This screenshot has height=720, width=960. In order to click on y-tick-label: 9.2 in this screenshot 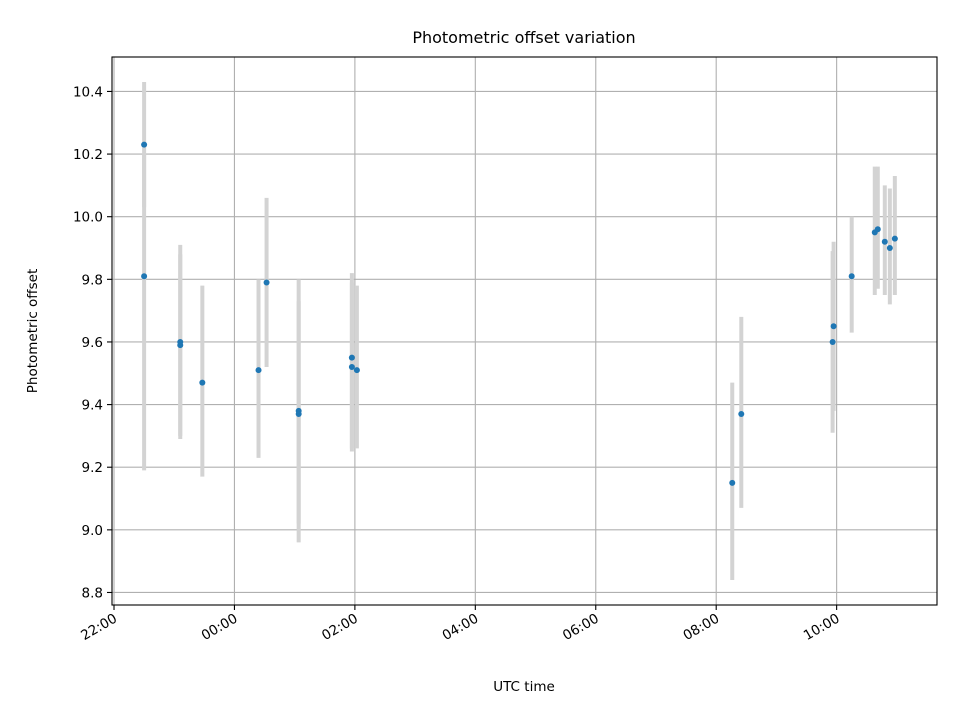, I will do `click(92, 468)`.